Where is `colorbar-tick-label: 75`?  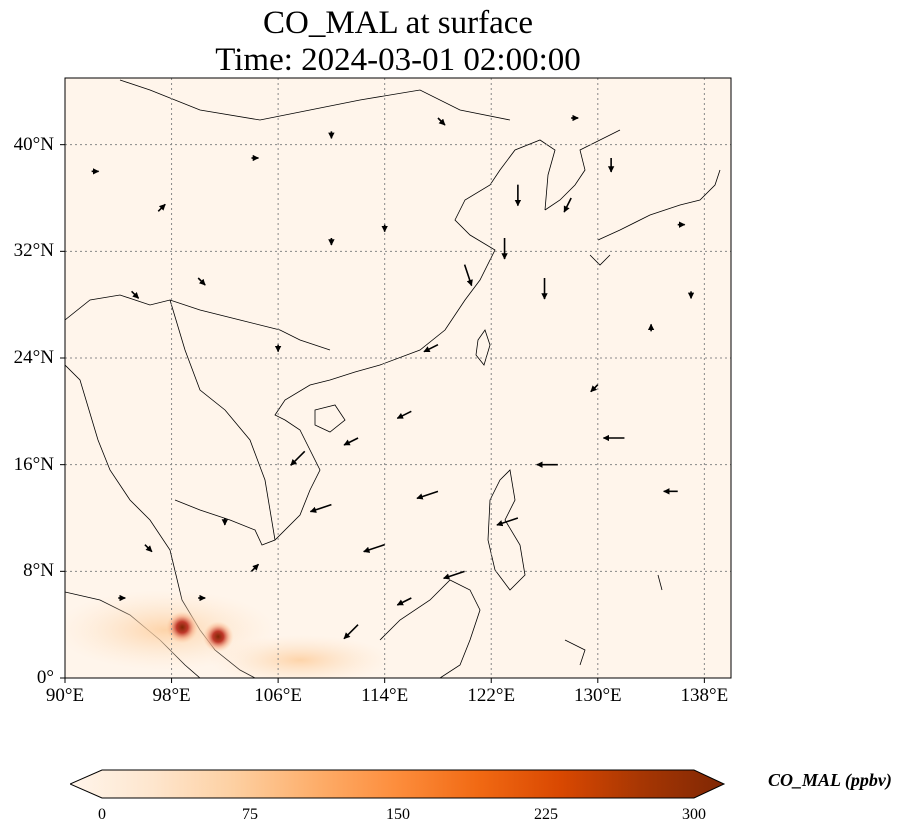
colorbar-tick-label: 75 is located at coordinates (250, 814).